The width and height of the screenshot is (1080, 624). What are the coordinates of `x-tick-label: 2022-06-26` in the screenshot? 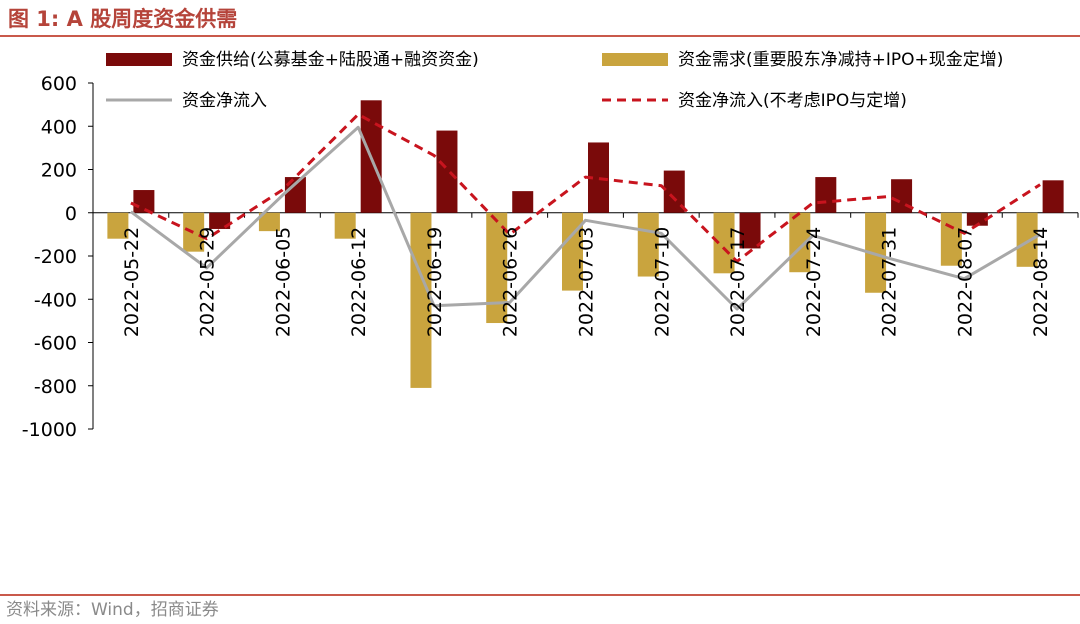 It's located at (511, 282).